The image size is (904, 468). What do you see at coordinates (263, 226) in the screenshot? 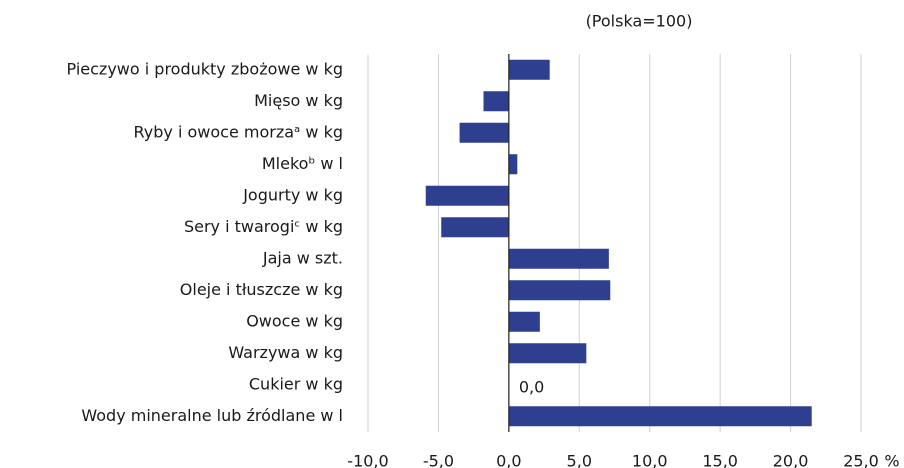
I see `y-tick-label: Sery i twarogiᶜ w kg` at bounding box center [263, 226].